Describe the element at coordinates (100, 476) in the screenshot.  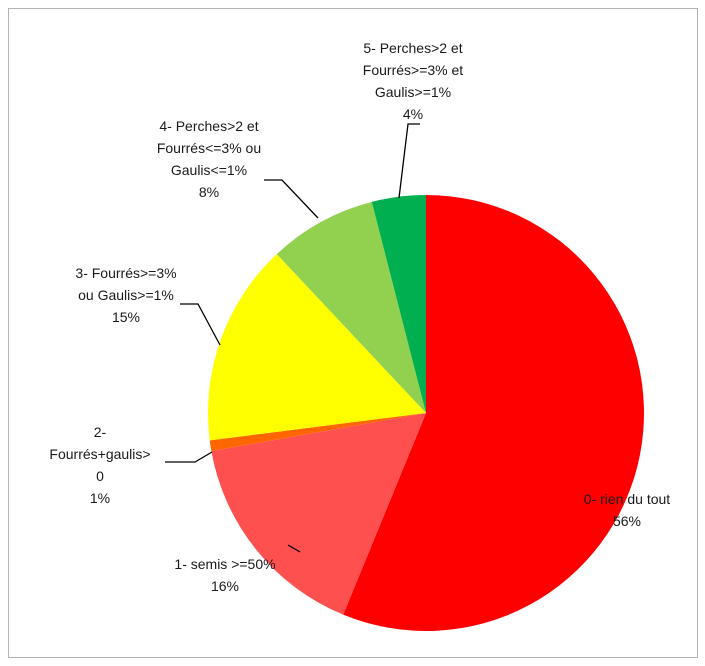
I see `slice-label-line-2-2: 0` at that location.